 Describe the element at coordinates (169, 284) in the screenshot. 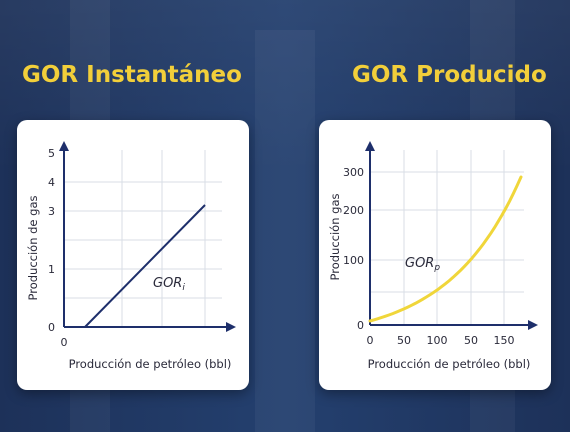

I see `series-label-gori: GORi` at that location.